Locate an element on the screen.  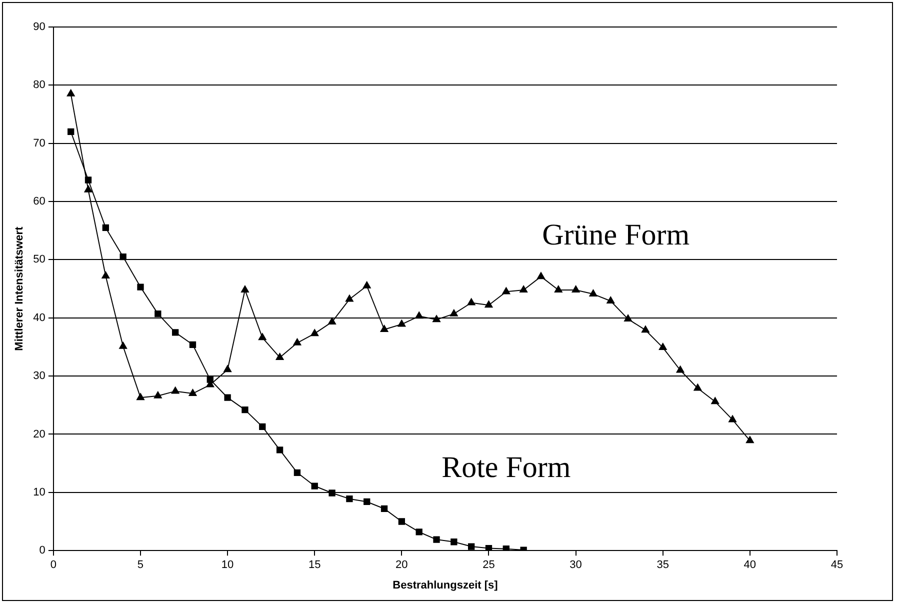
y-tick-label: 50 is located at coordinates (39, 260).